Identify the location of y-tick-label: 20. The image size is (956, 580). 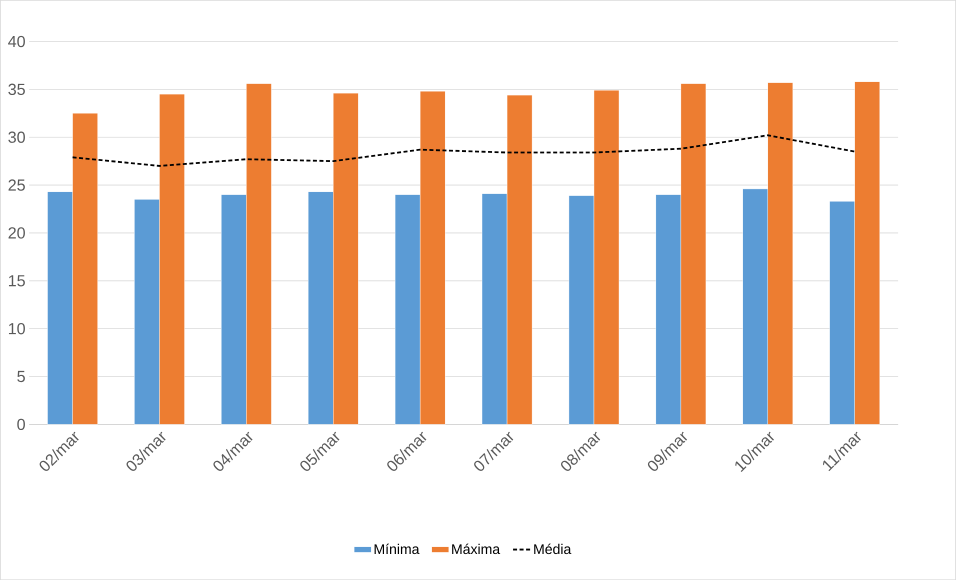
(16, 233).